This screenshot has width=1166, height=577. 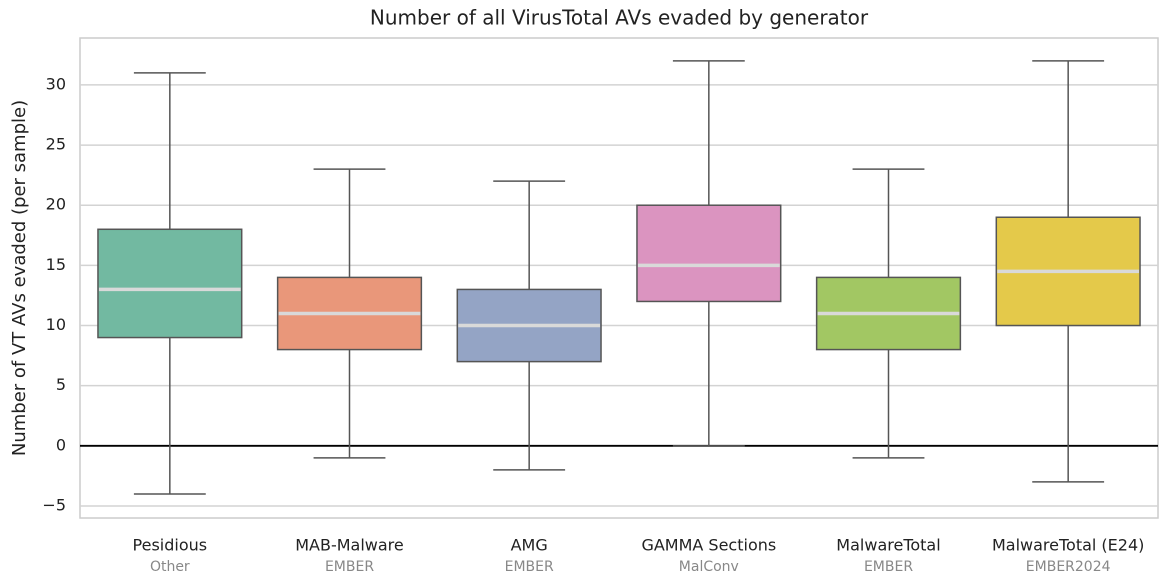 I want to click on x-tick-sublabel: Other, so click(x=170, y=567).